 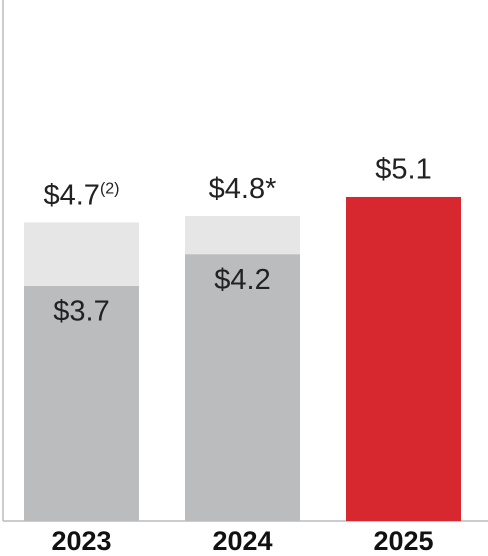 I want to click on value-label: $5.1, so click(x=403, y=170).